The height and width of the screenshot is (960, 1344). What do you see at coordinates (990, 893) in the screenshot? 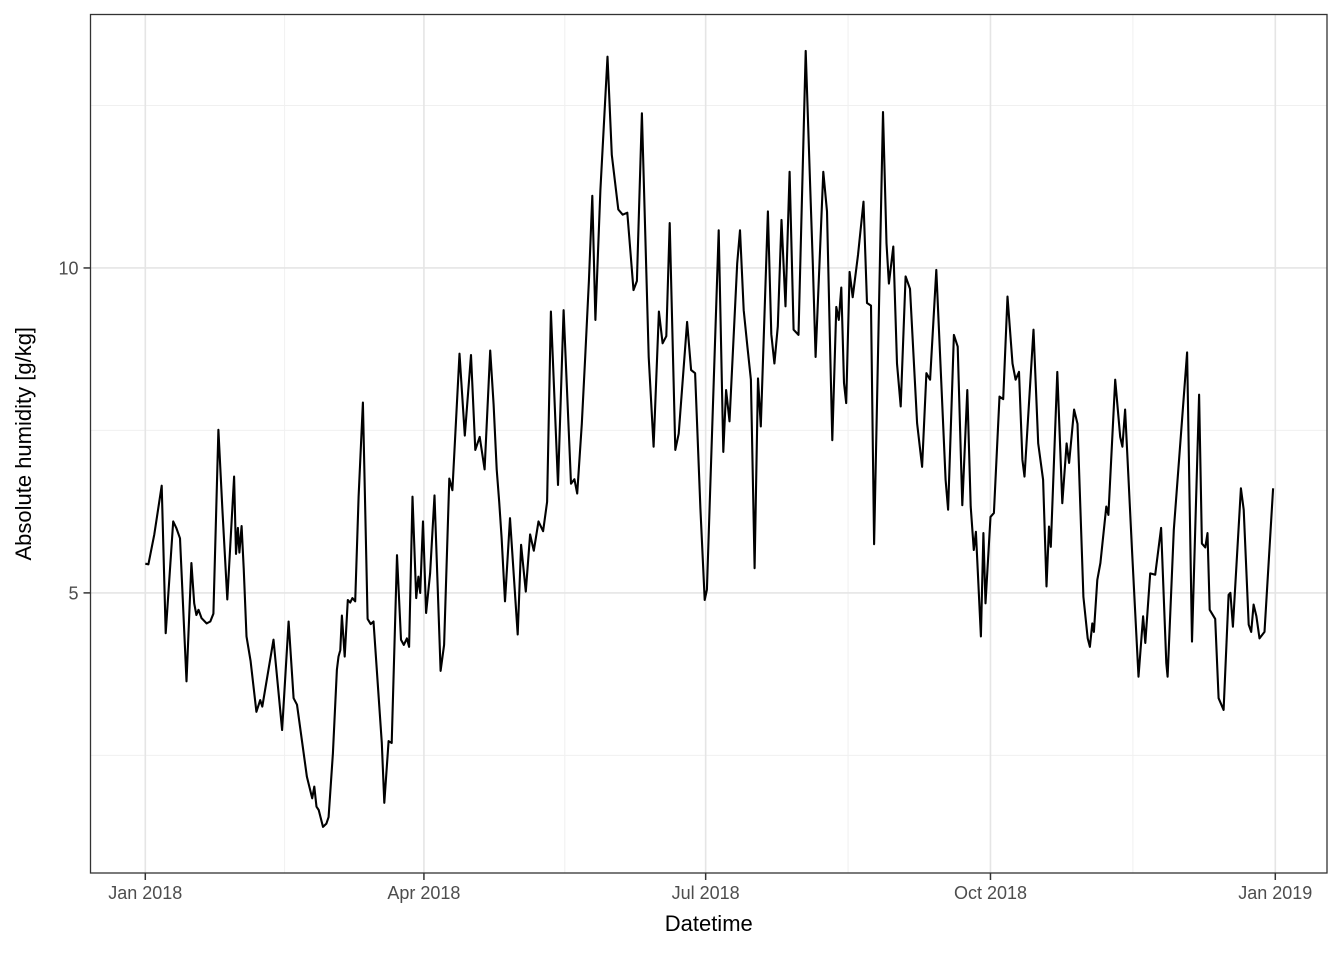
I see `x-tick-label: Oct 2018` at bounding box center [990, 893].